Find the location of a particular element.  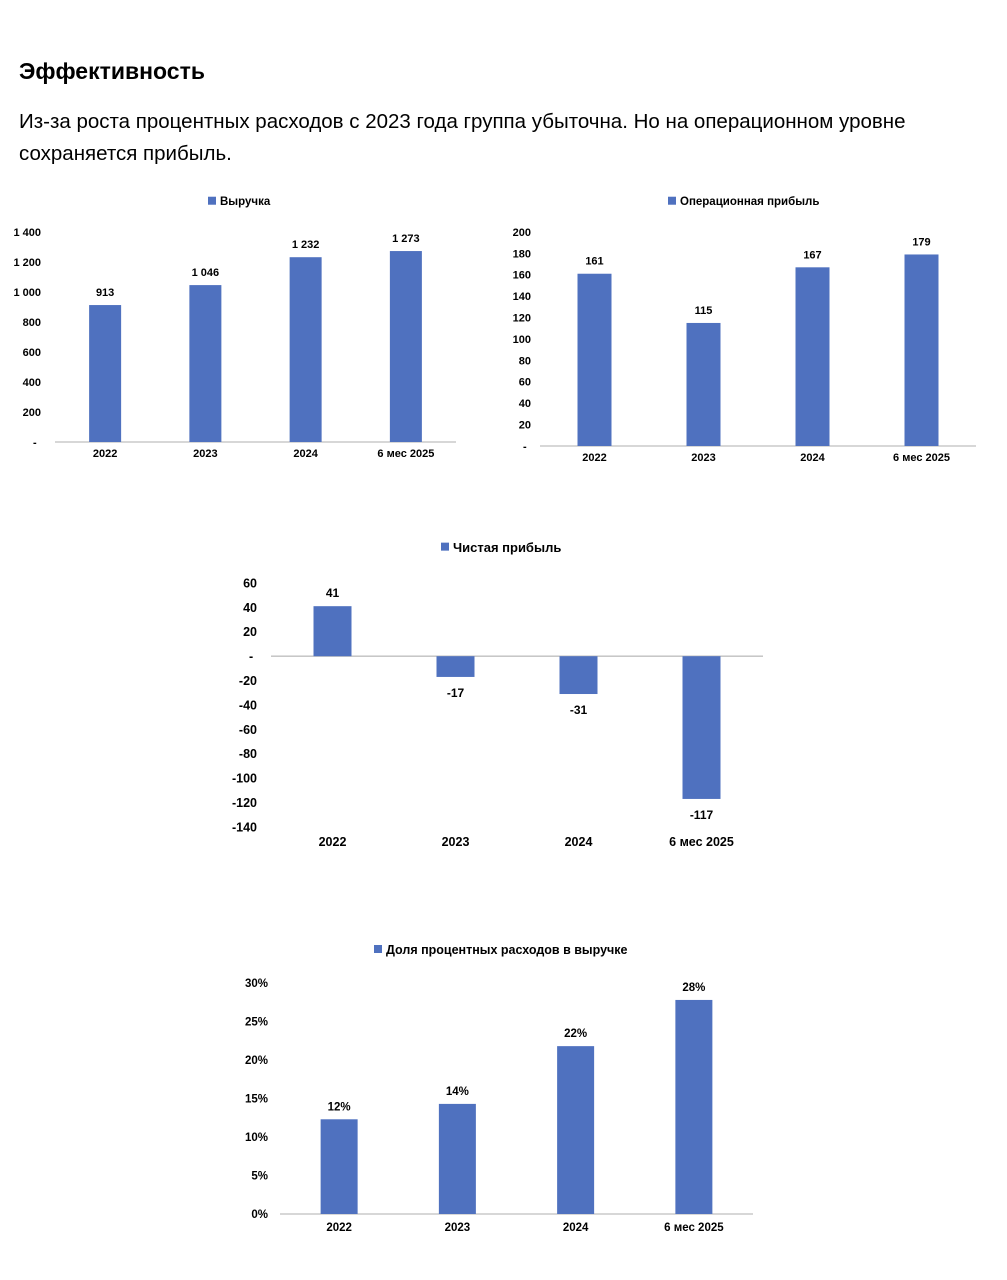

data-label: 115 is located at coordinates (704, 311).